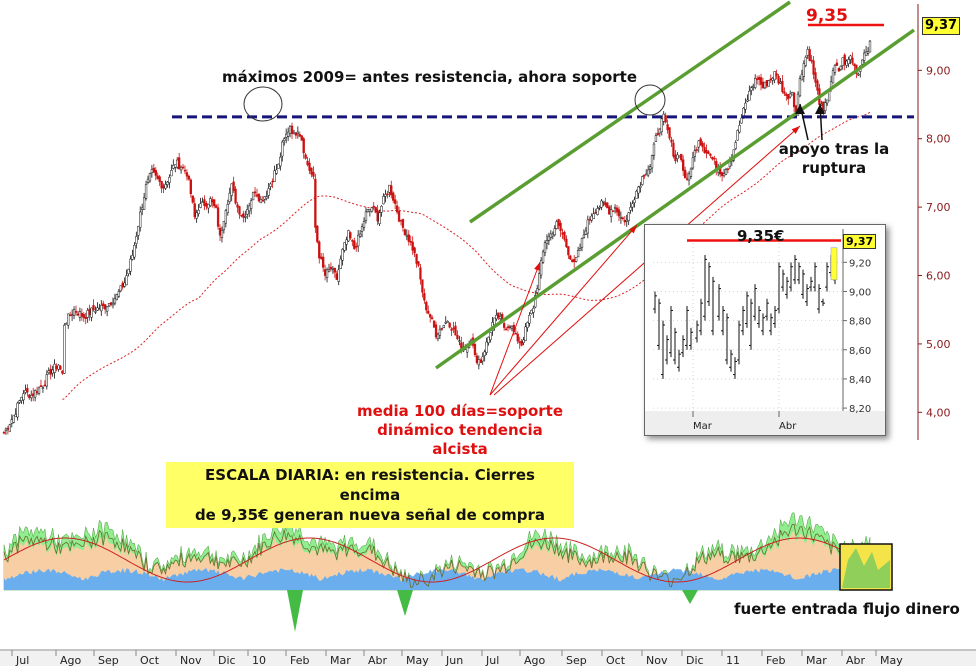  Describe the element at coordinates (695, 660) in the screenshot. I see `x-tick-label: Dic` at that location.